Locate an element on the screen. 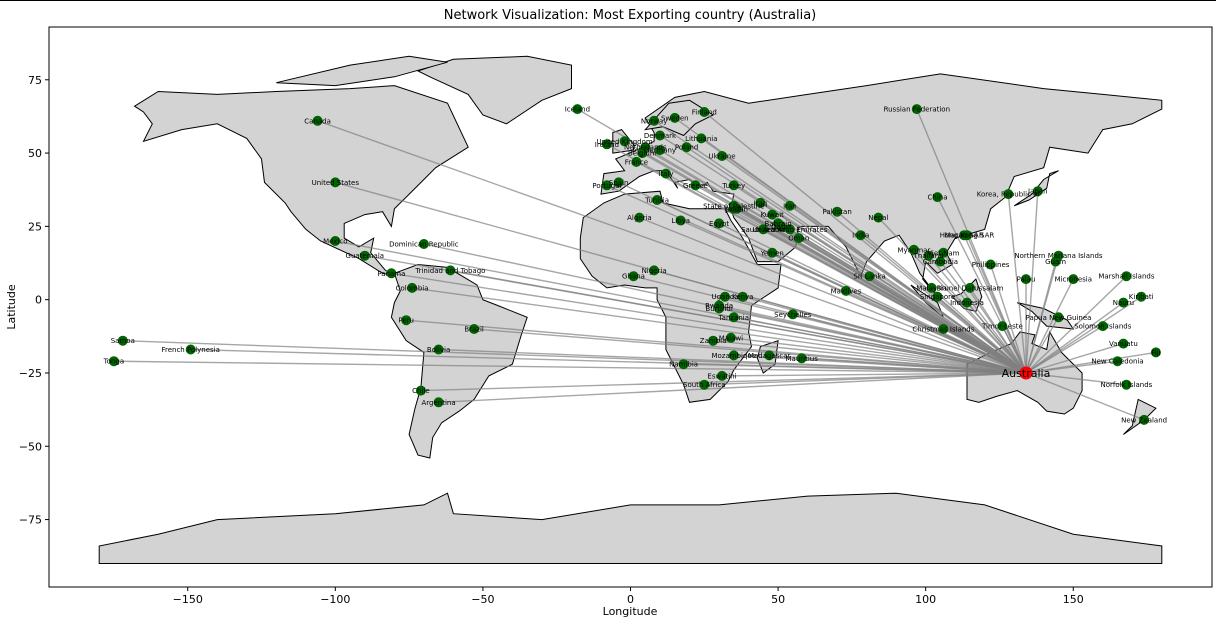  node-united-arab-emirates is located at coordinates (789, 229).